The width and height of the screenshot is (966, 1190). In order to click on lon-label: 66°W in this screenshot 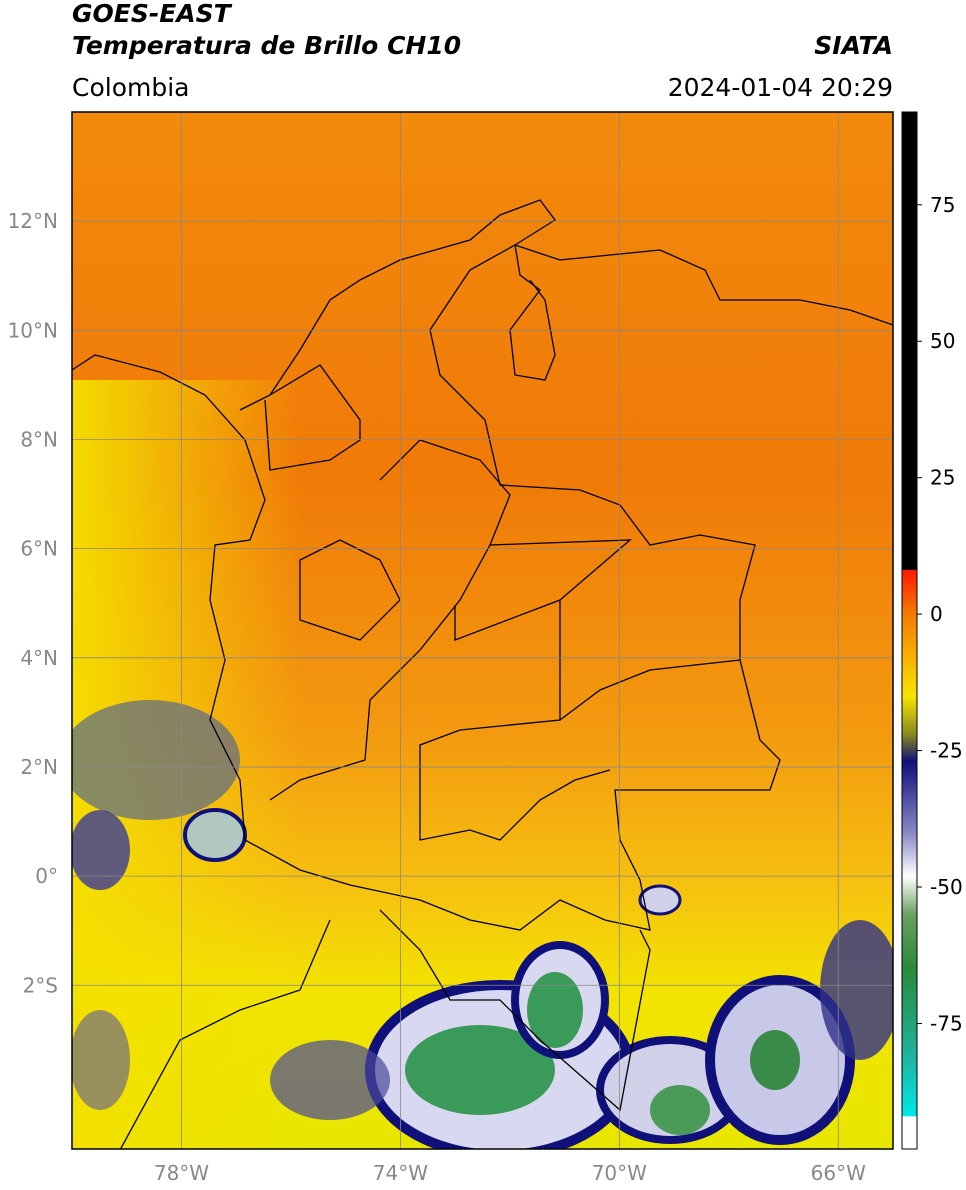, I will do `click(838, 1173)`.